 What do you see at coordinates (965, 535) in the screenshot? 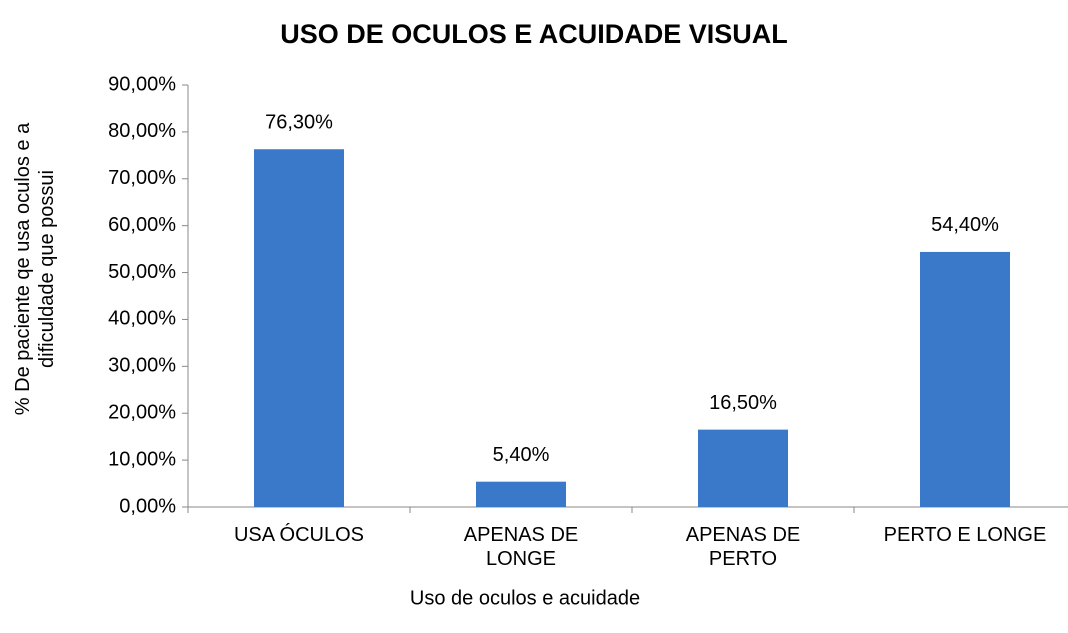
I see `x-tick-label: PERTO E LONGE` at bounding box center [965, 535].